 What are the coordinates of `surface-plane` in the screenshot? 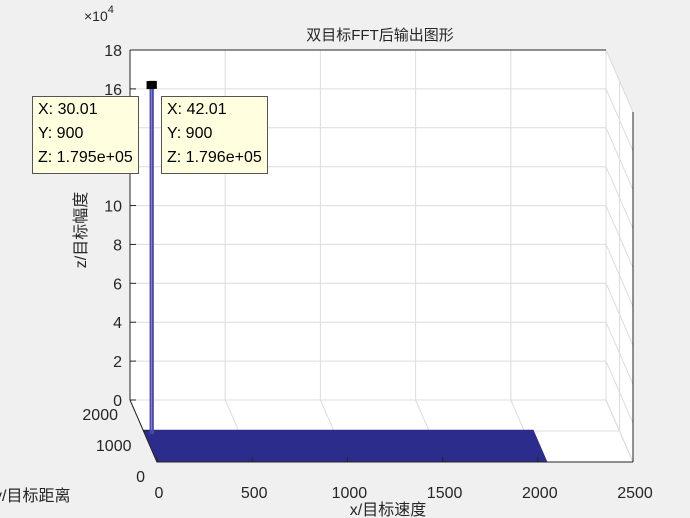 It's located at (345, 446).